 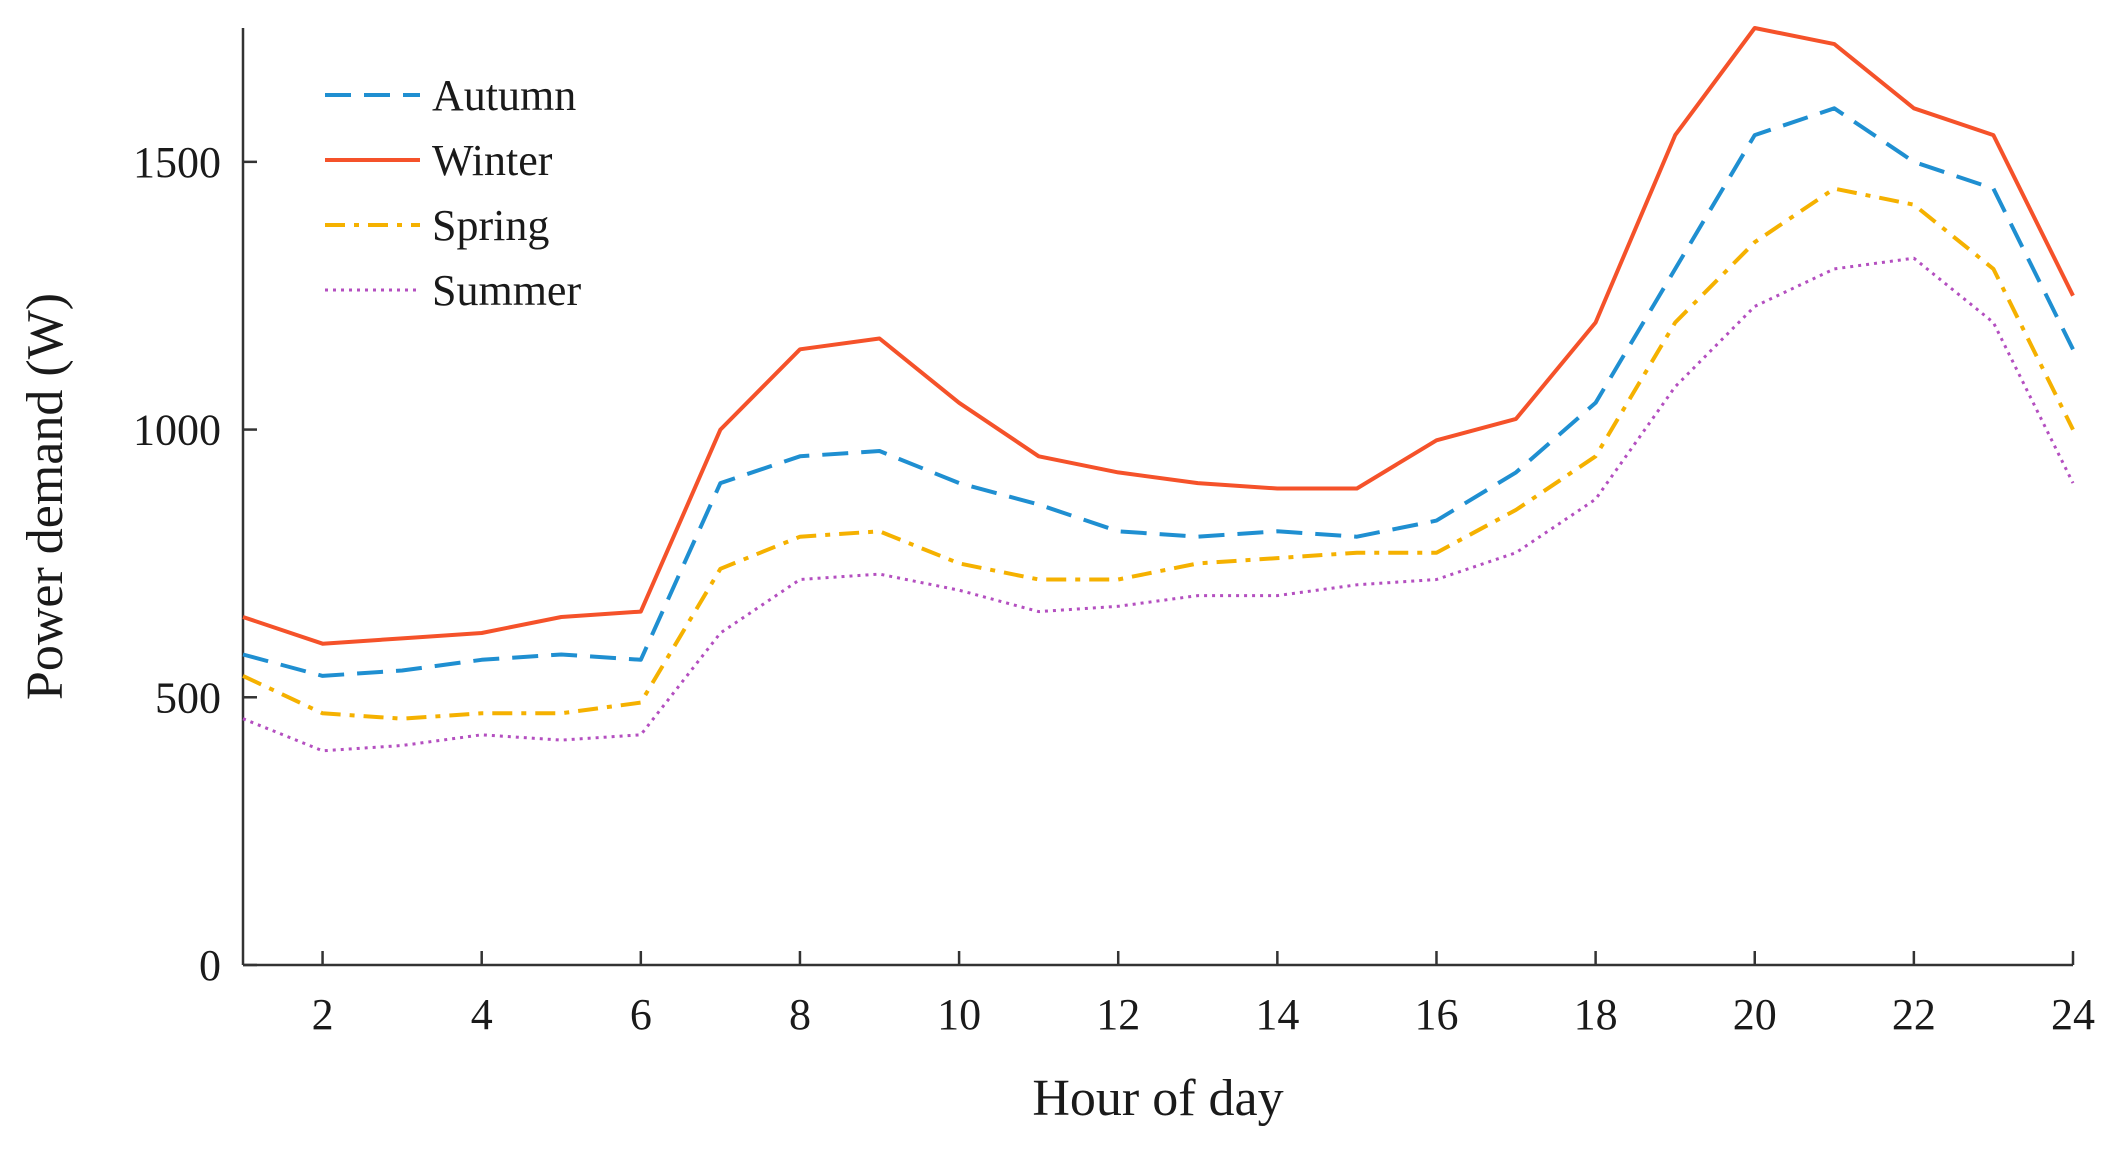 What do you see at coordinates (482, 1014) in the screenshot?
I see `x-tick-label: 4` at bounding box center [482, 1014].